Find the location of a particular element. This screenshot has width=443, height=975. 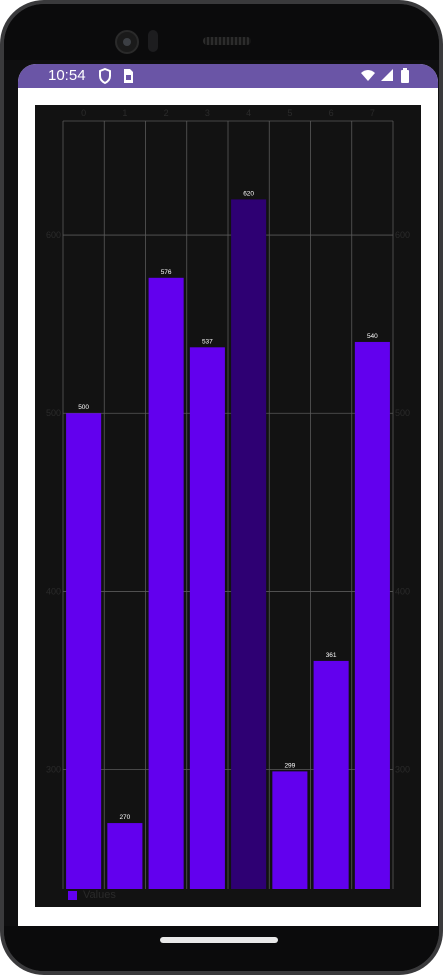

shield-icon is located at coordinates (105, 78).